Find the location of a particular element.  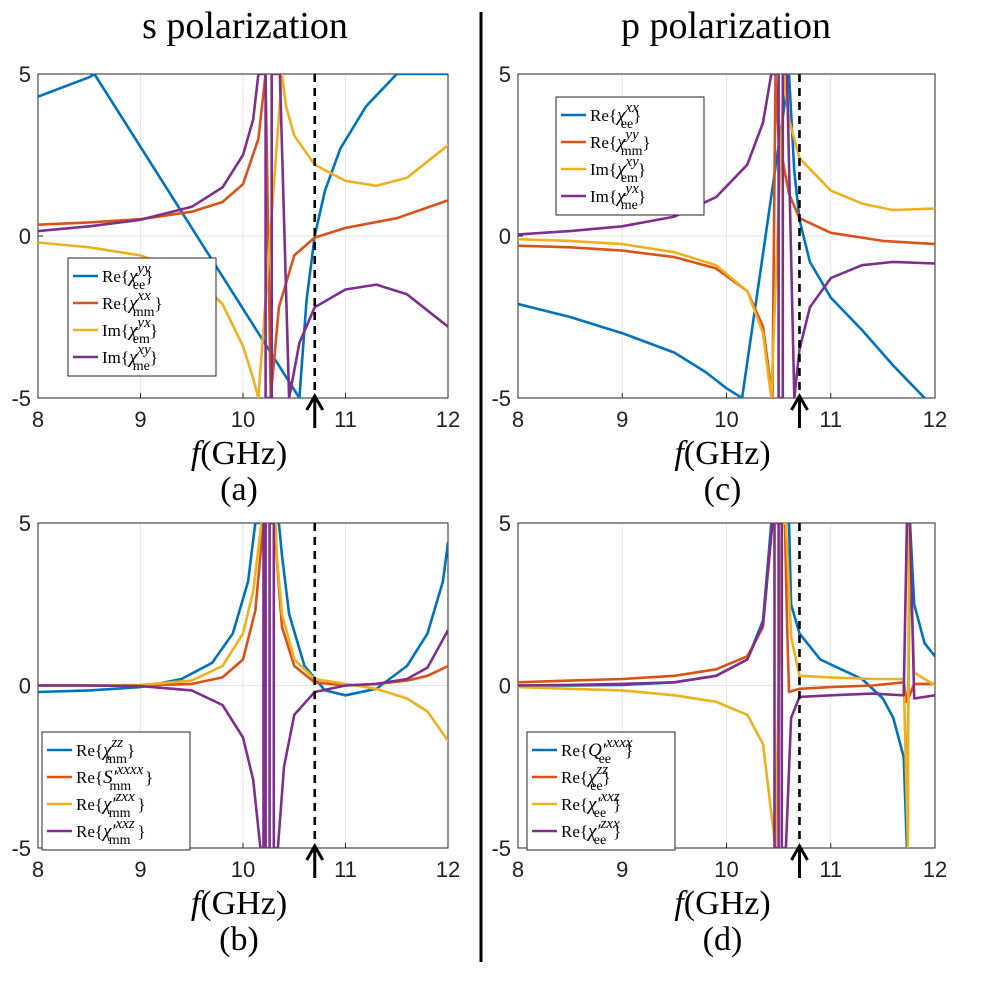

legend-entry: Im{χyx em} is located at coordinates (130, 331).